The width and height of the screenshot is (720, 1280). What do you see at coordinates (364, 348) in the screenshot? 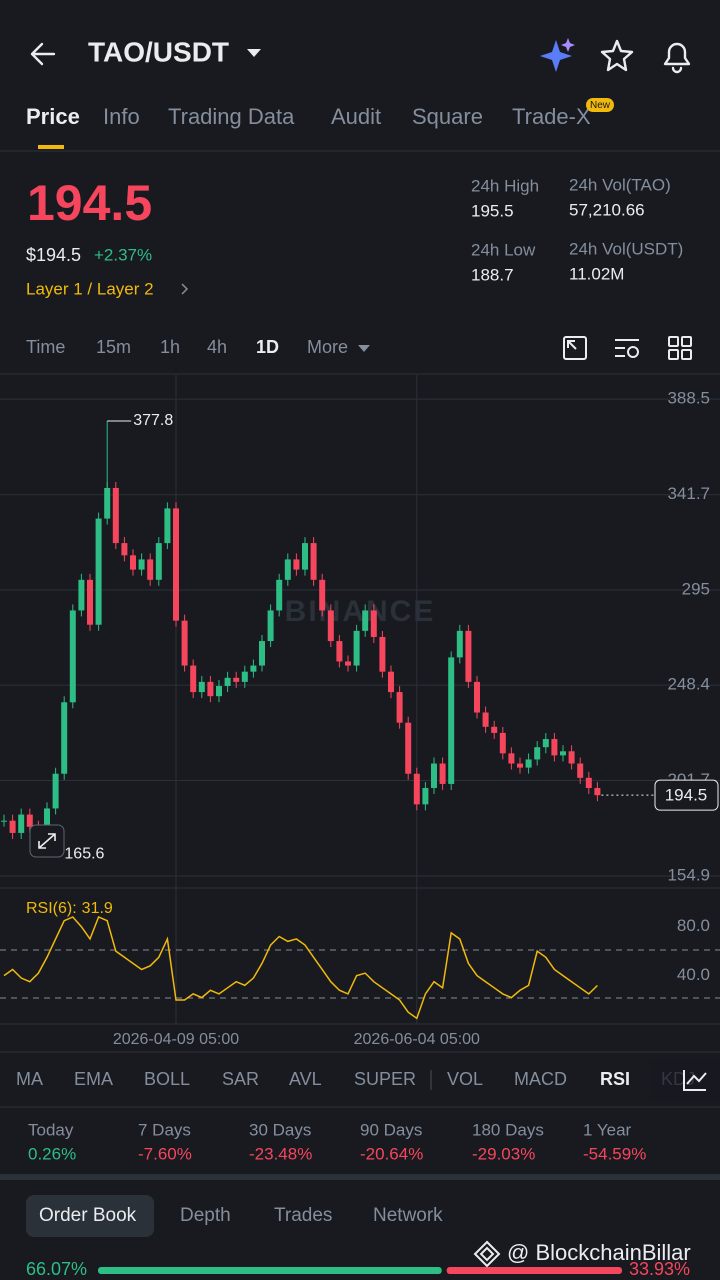
I see `more-caret` at bounding box center [364, 348].